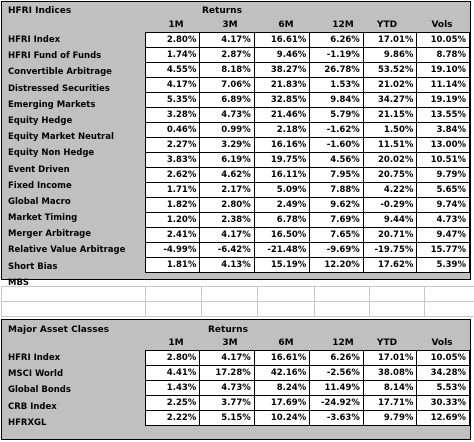  Describe the element at coordinates (172, 145) in the screenshot. I see `value-cell: 2.27%` at that location.